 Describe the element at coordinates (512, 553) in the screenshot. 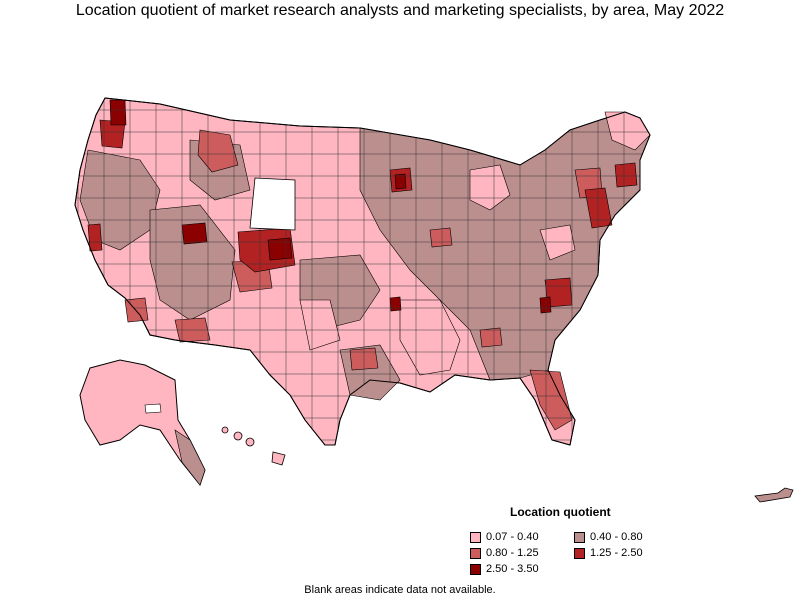

I see `legend-label: 0.80 - 1.25` at that location.